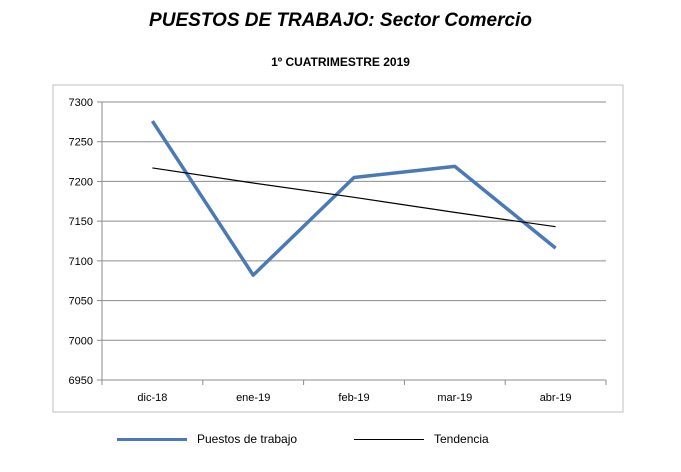 This screenshot has width=681, height=472. What do you see at coordinates (81, 222) in the screenshot?
I see `y-tick-label: 7150` at bounding box center [81, 222].